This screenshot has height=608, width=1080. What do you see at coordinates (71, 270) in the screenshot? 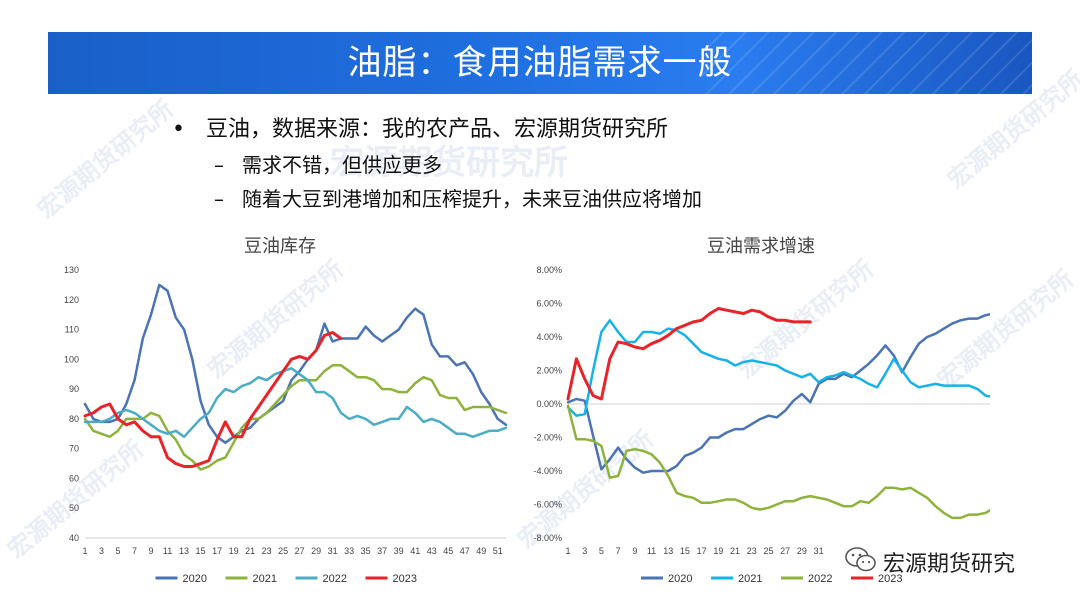
I see `y-tick-label: 130` at bounding box center [71, 270].